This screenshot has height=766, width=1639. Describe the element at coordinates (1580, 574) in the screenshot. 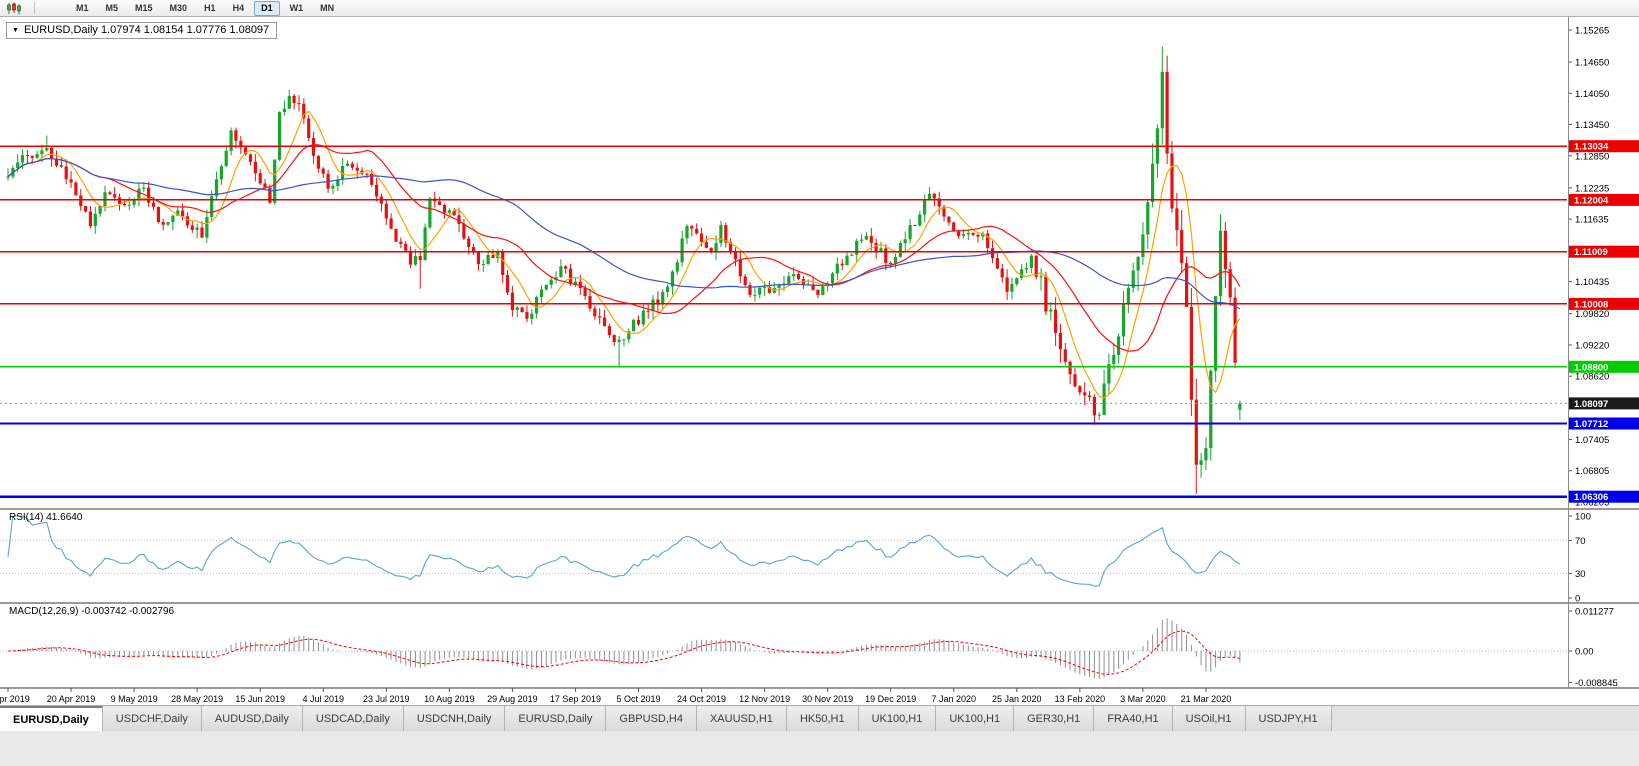

I see `rsi-tick-label: 30` at that location.